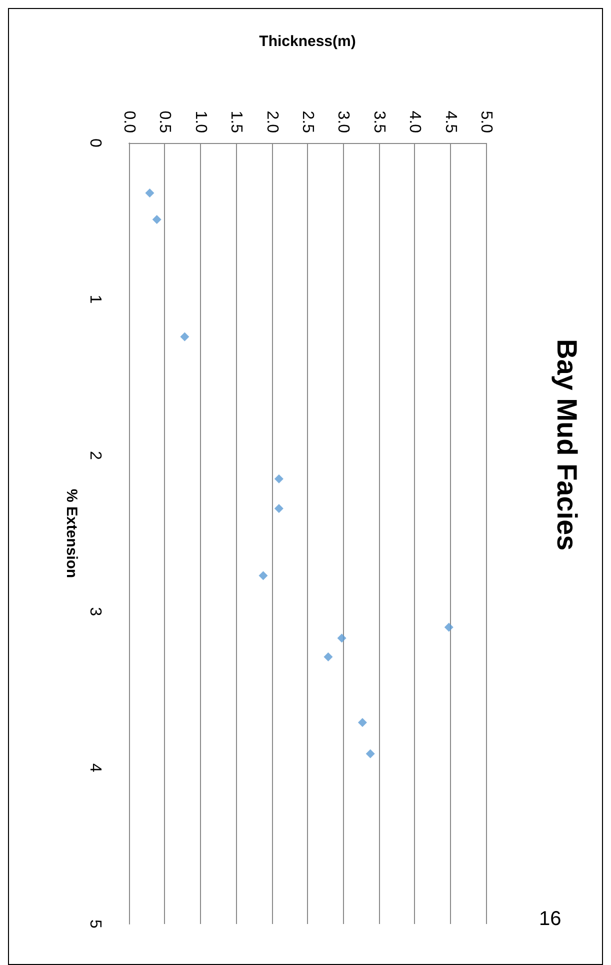  What do you see at coordinates (95, 299) in the screenshot?
I see `y-tick-label: 1` at bounding box center [95, 299].